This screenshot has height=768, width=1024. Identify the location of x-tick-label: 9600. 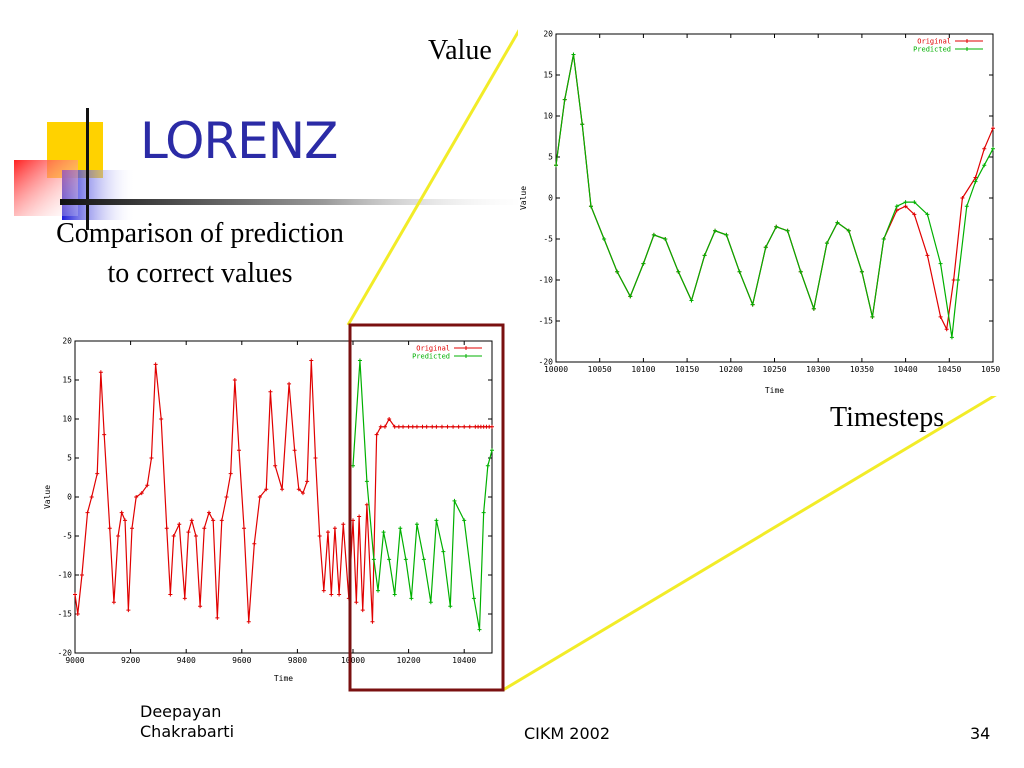
(241, 660).